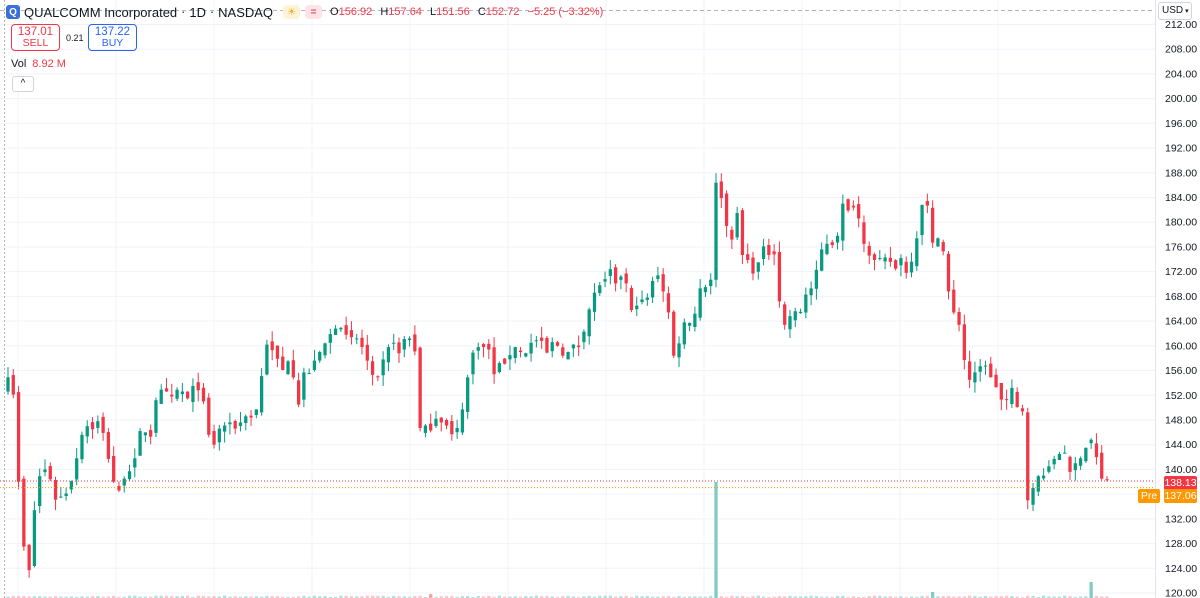 This screenshot has height=598, width=1200. I want to click on buy-button: 137.22 BUY, so click(112, 37).